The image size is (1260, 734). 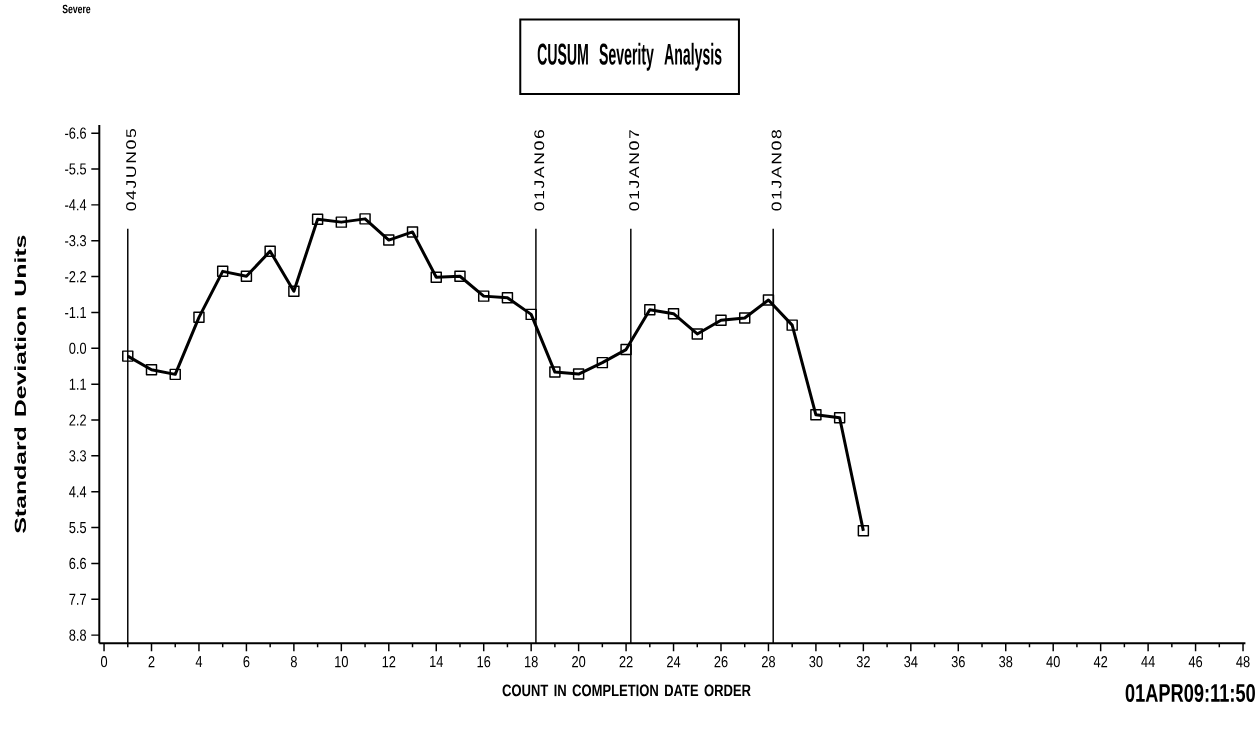 I want to click on x-tick-label: 12, so click(x=389, y=662).